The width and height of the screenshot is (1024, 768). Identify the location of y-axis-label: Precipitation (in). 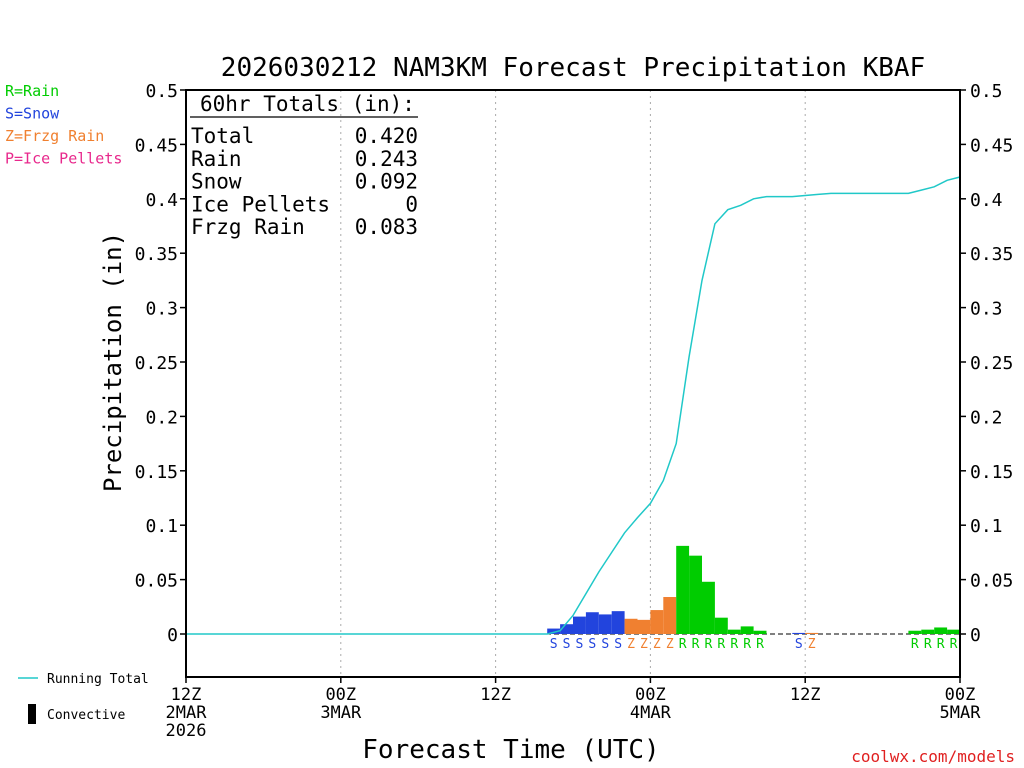
(113, 362).